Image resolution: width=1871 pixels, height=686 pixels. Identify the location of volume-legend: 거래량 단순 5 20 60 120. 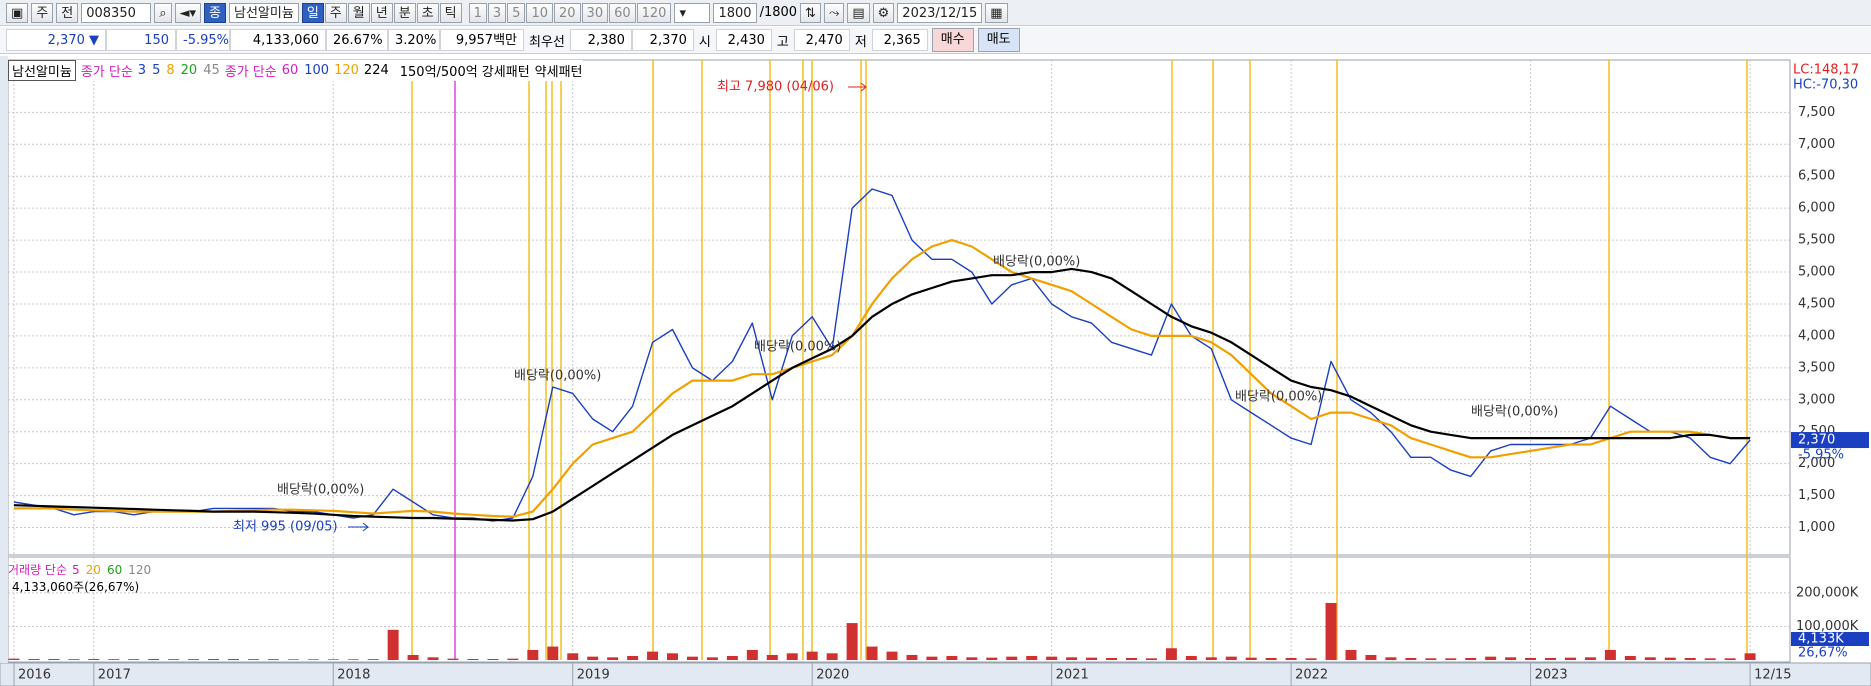
(79, 569).